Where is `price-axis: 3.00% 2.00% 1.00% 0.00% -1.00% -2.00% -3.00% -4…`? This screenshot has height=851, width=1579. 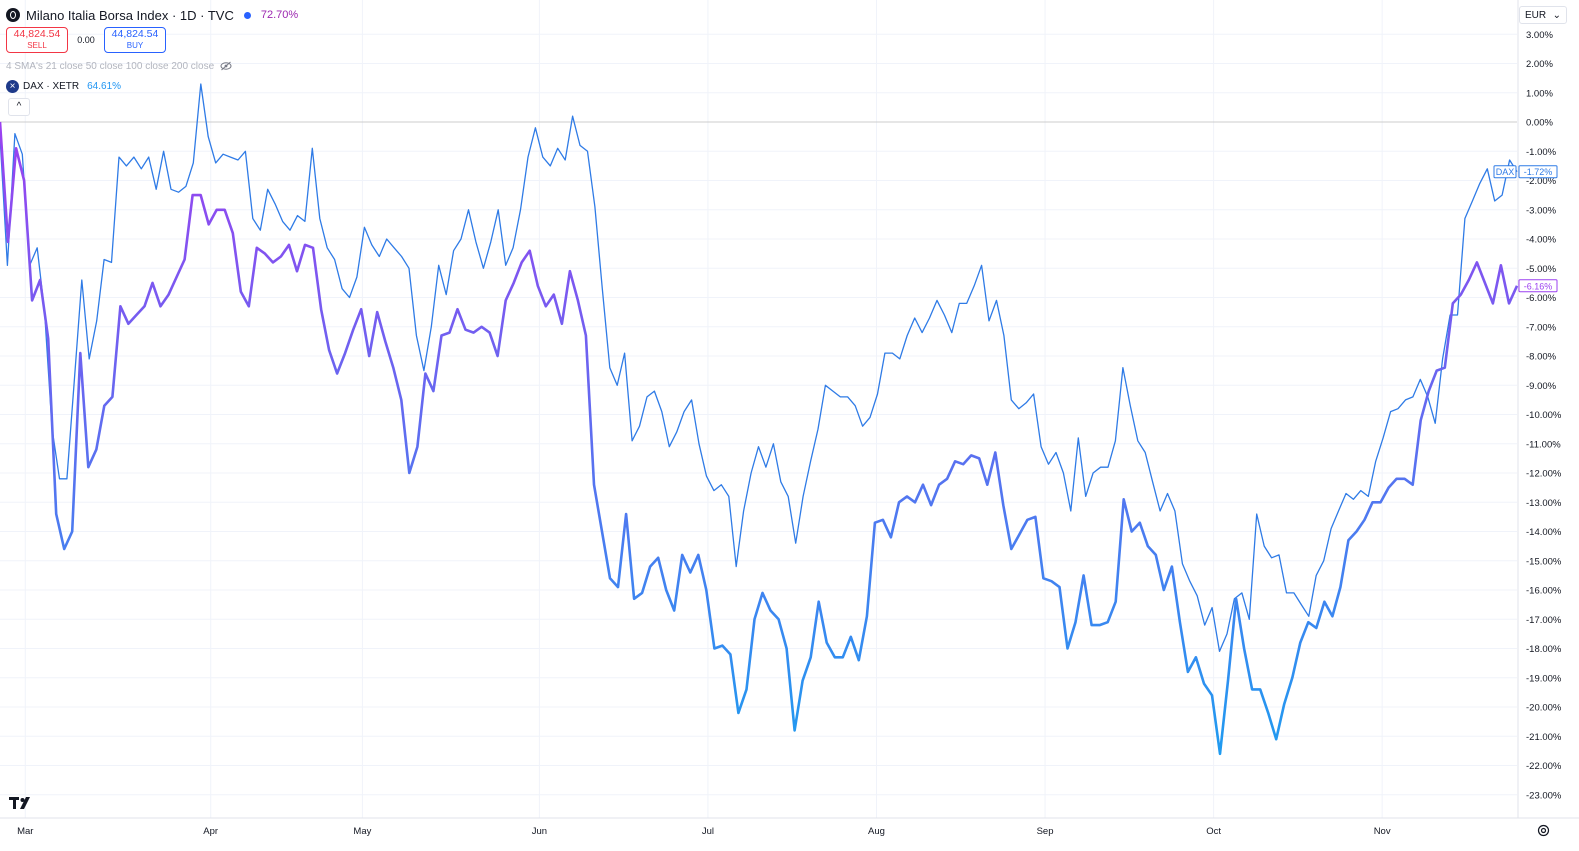
price-axis: 3.00% 2.00% 1.00% 0.00% -1.00% -2.00% -3.00% -4… is located at coordinates (1544, 416).